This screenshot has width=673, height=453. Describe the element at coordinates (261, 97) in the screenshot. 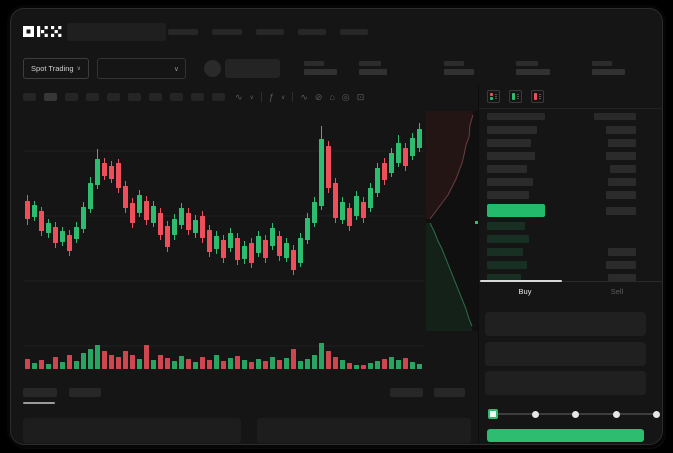

I see `toolbar-divider` at that location.